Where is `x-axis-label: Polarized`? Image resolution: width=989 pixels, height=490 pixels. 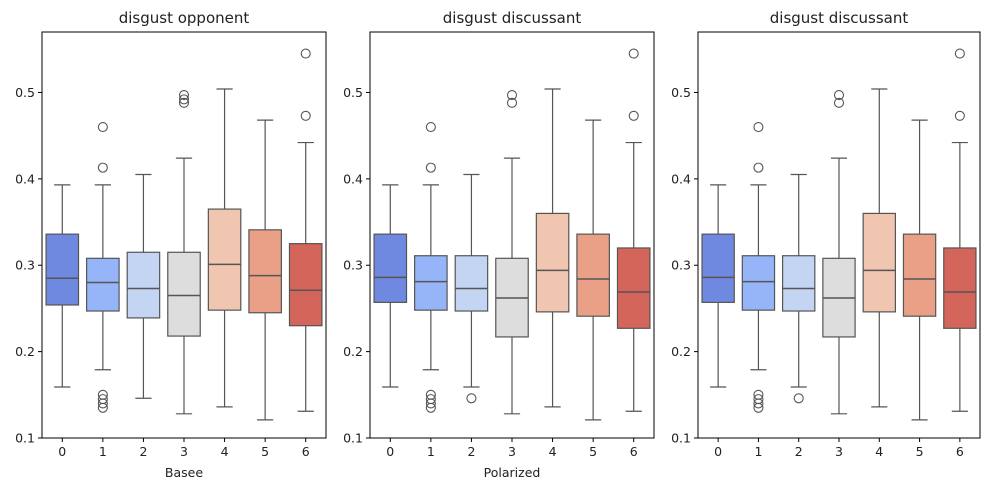
x-axis-label: Polarized is located at coordinates (512, 472).